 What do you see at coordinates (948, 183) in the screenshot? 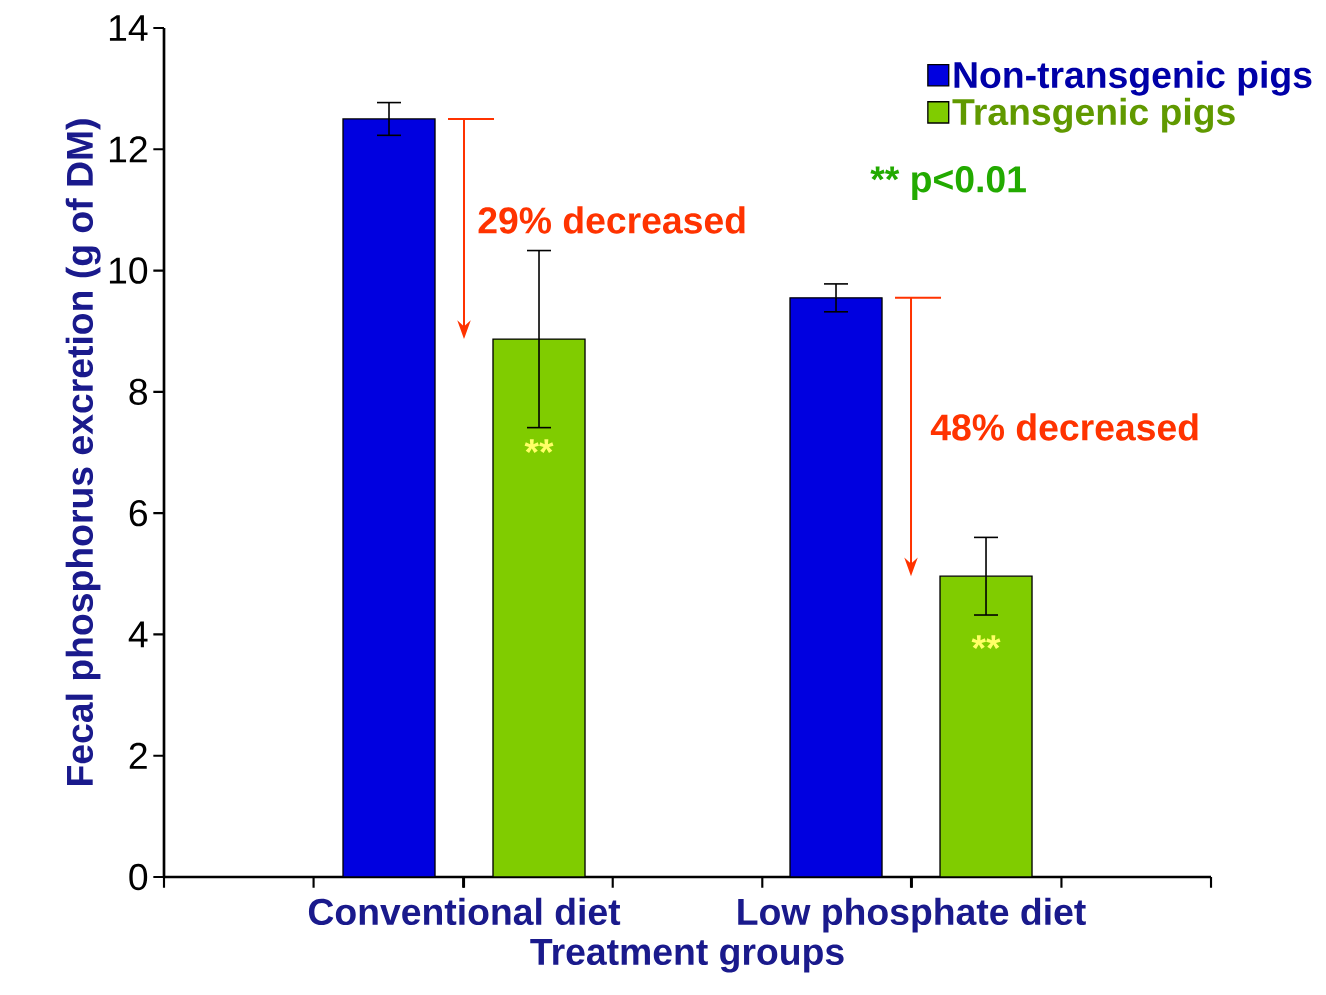
I see `annotation: ** p<0.01` at bounding box center [948, 183].